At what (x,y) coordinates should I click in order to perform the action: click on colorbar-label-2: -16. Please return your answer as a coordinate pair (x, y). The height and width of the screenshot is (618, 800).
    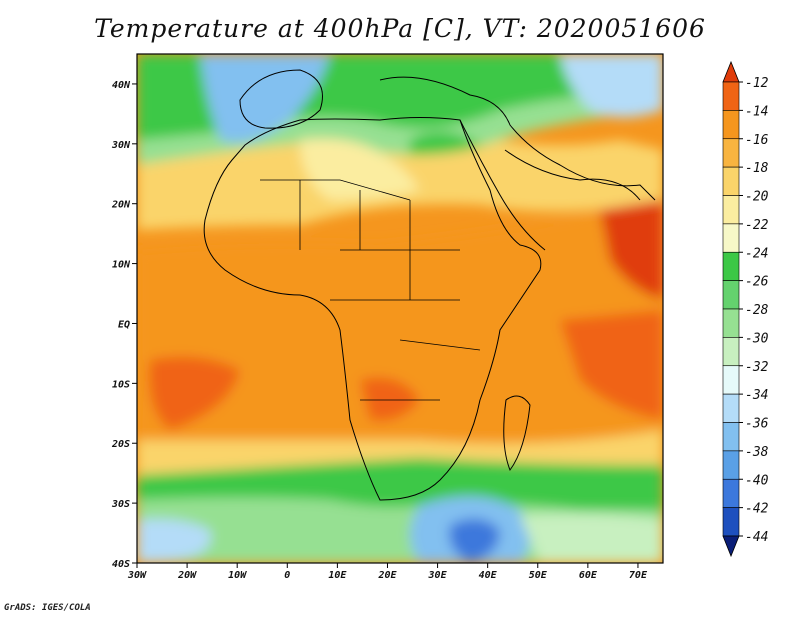
    Looking at the image, I should click on (757, 140).